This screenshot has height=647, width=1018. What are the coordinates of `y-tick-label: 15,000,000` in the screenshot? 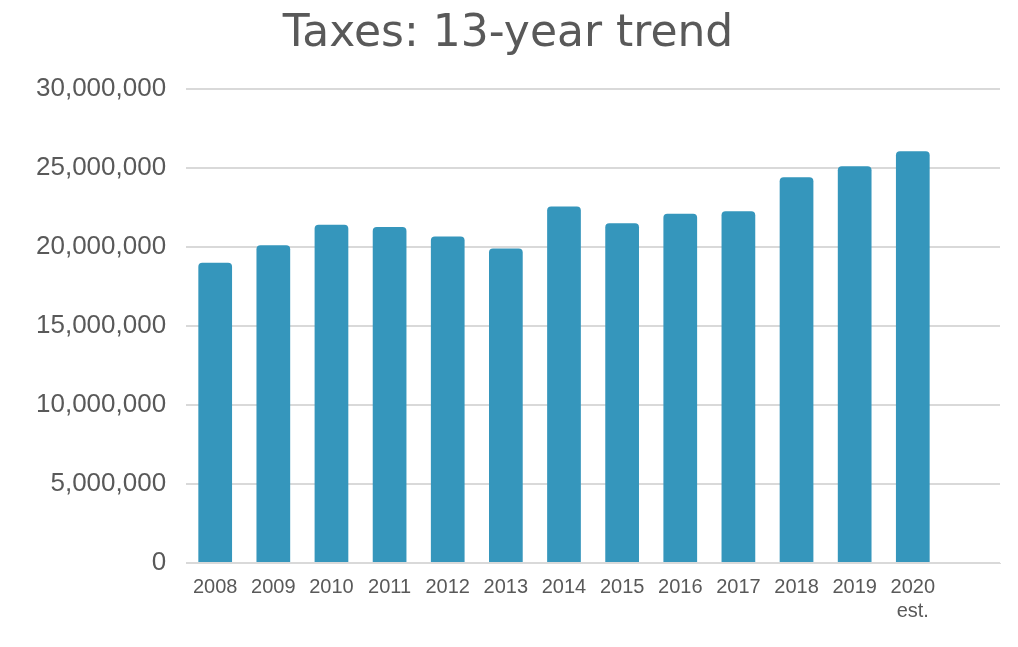 It's located at (101, 324).